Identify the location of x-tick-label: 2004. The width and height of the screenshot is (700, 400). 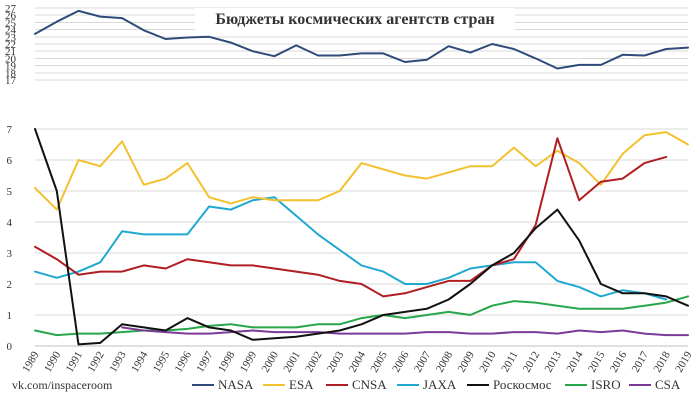
(358, 361).